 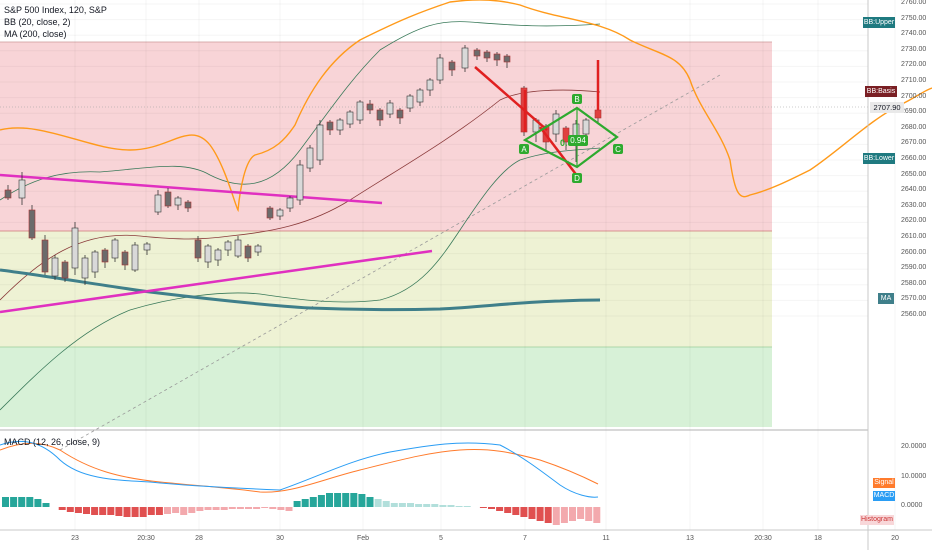 What do you see at coordinates (886, 298) in the screenshot?
I see `ma-badge: MA` at bounding box center [886, 298].